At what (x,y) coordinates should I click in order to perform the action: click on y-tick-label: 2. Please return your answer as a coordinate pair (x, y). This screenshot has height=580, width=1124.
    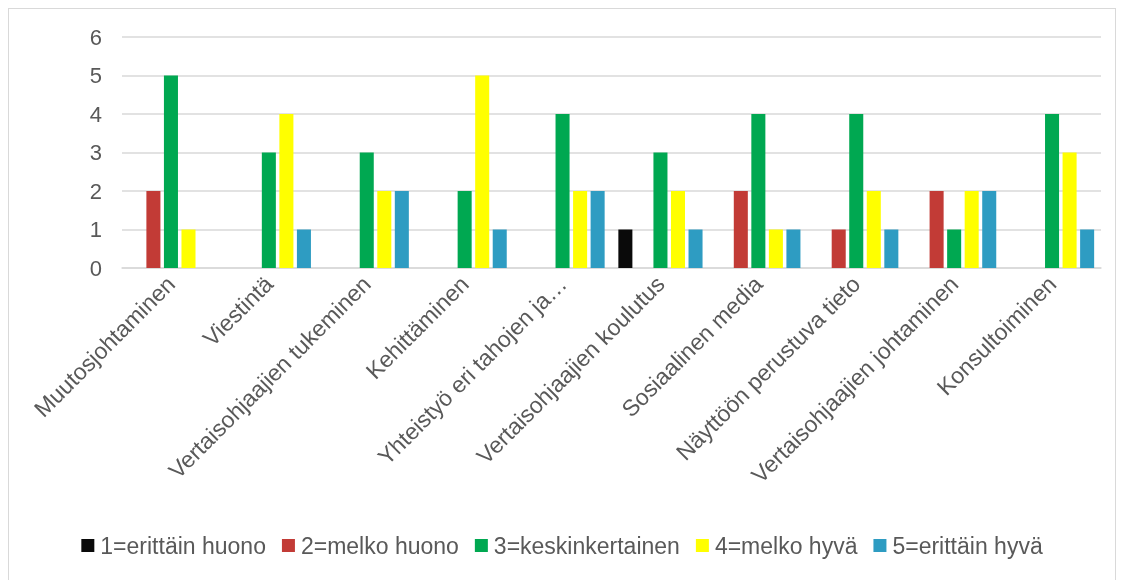
    Looking at the image, I should click on (95, 191).